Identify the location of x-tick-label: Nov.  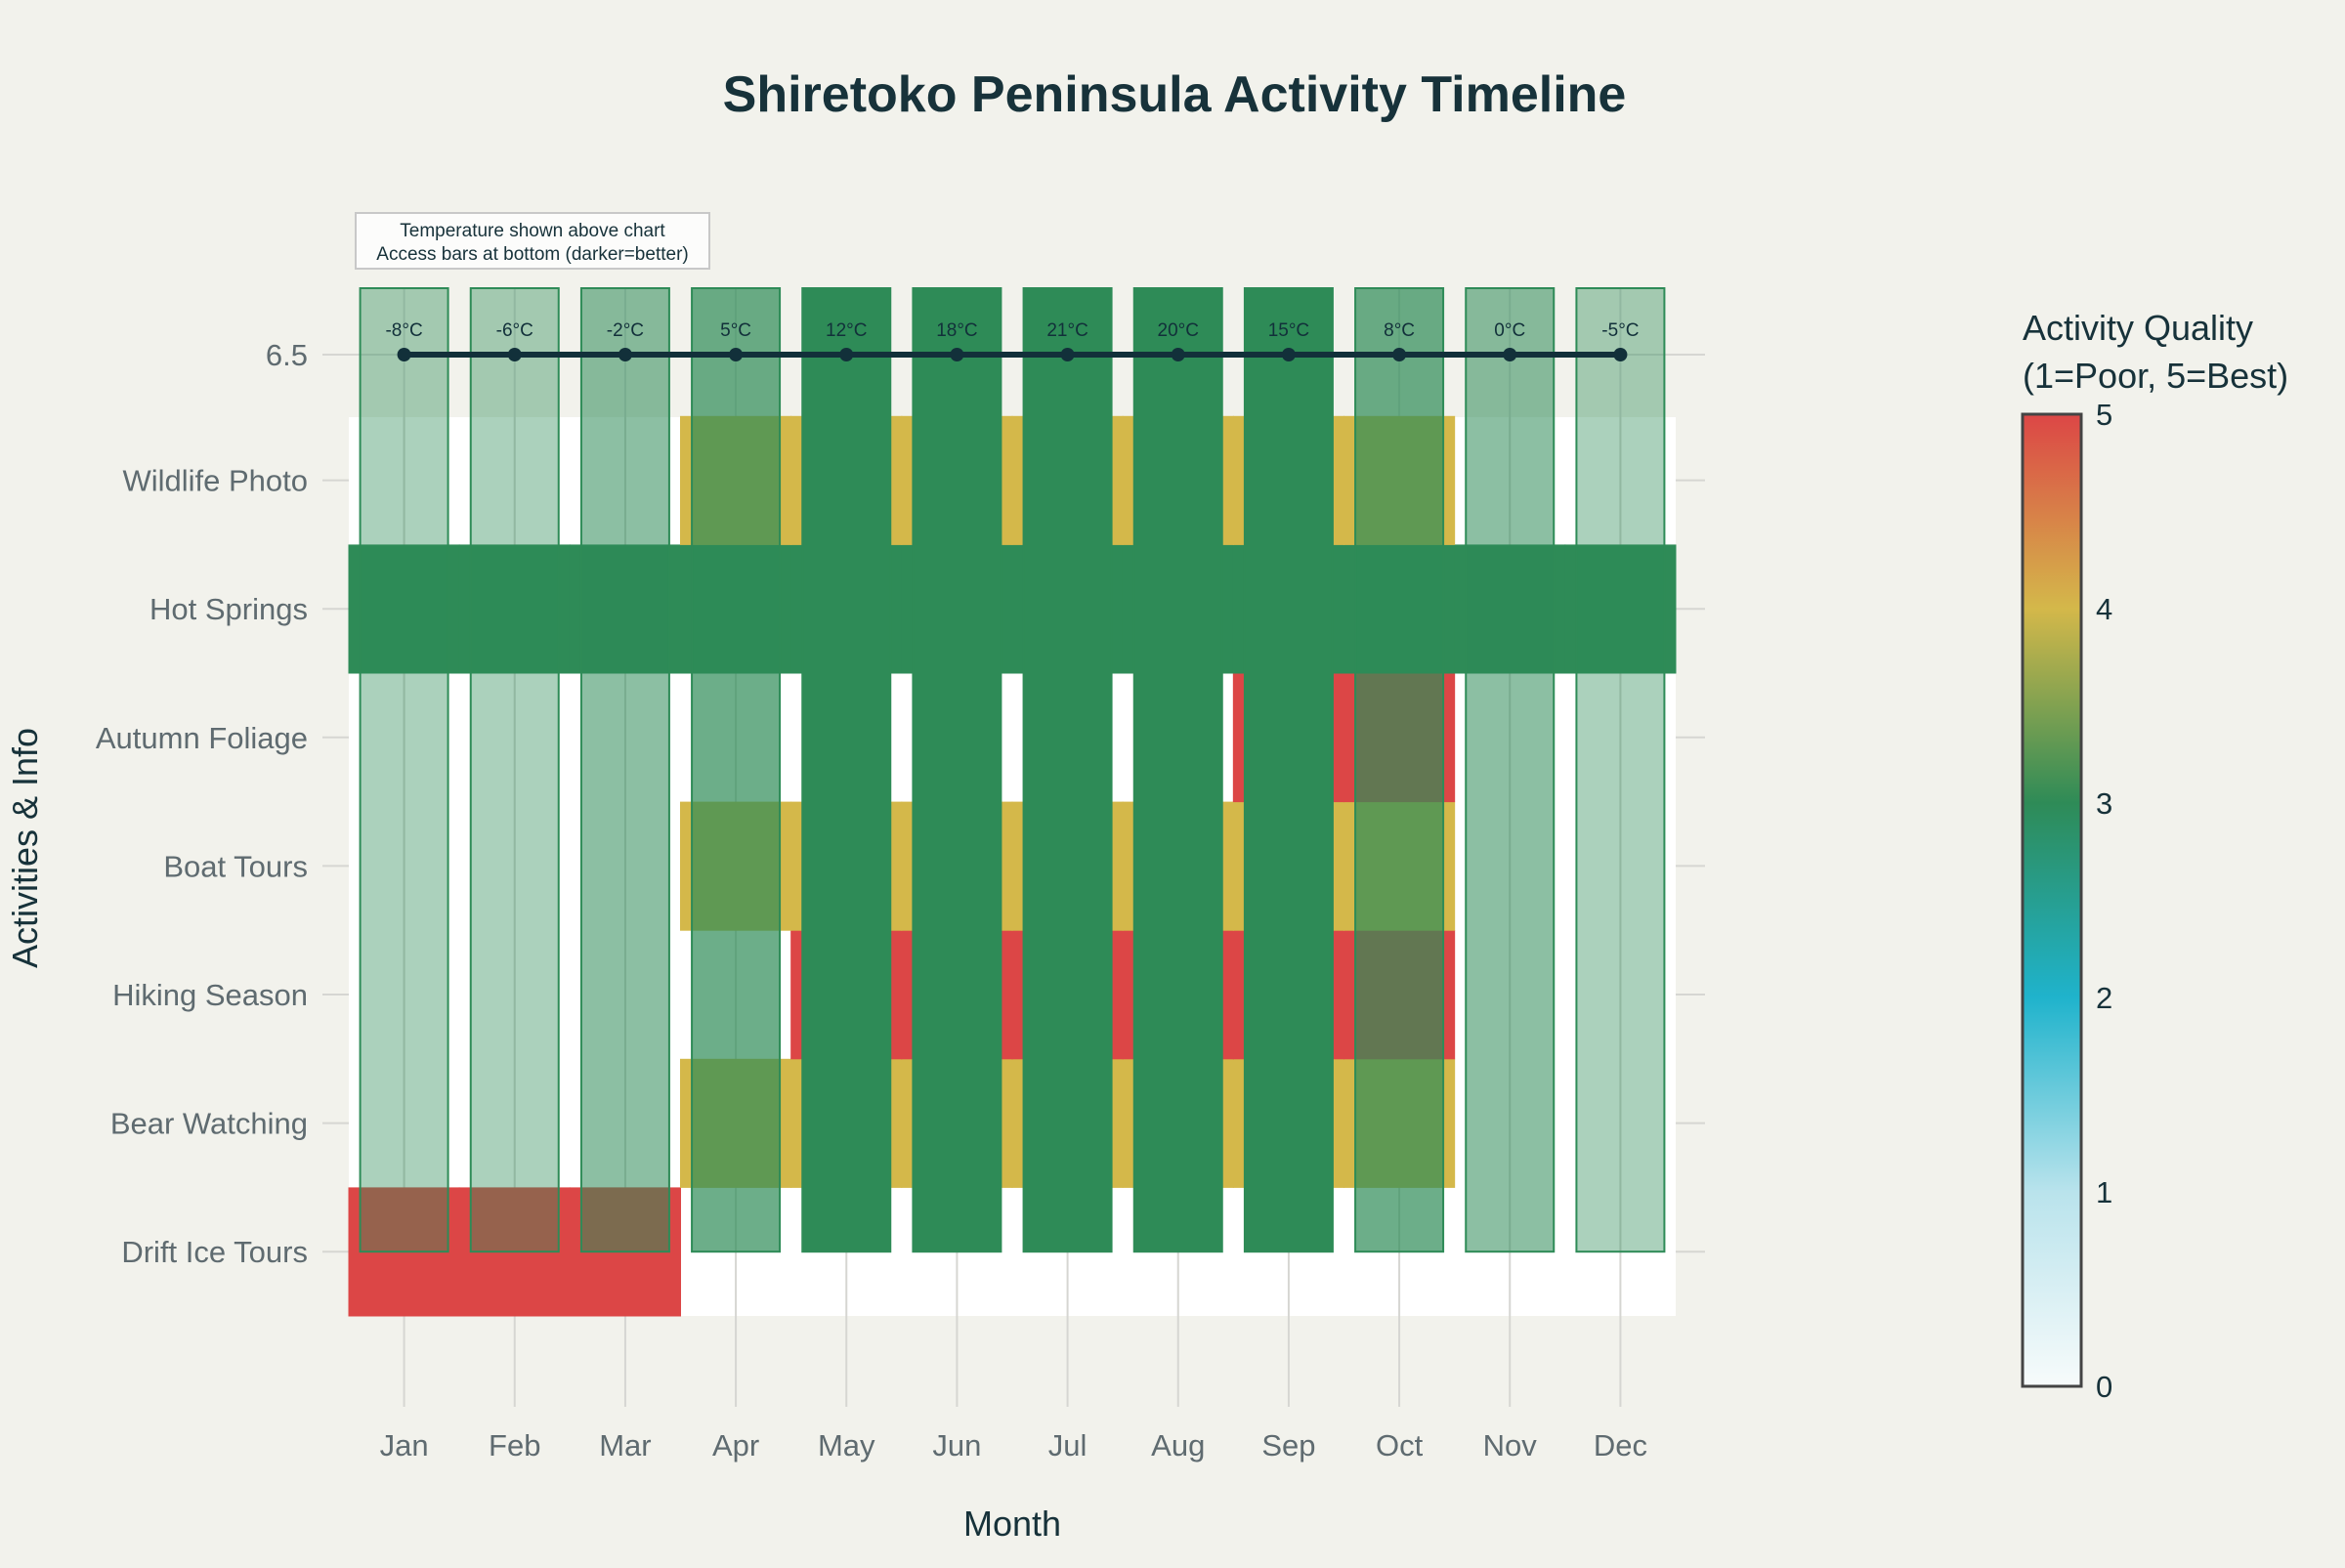
(1510, 1445).